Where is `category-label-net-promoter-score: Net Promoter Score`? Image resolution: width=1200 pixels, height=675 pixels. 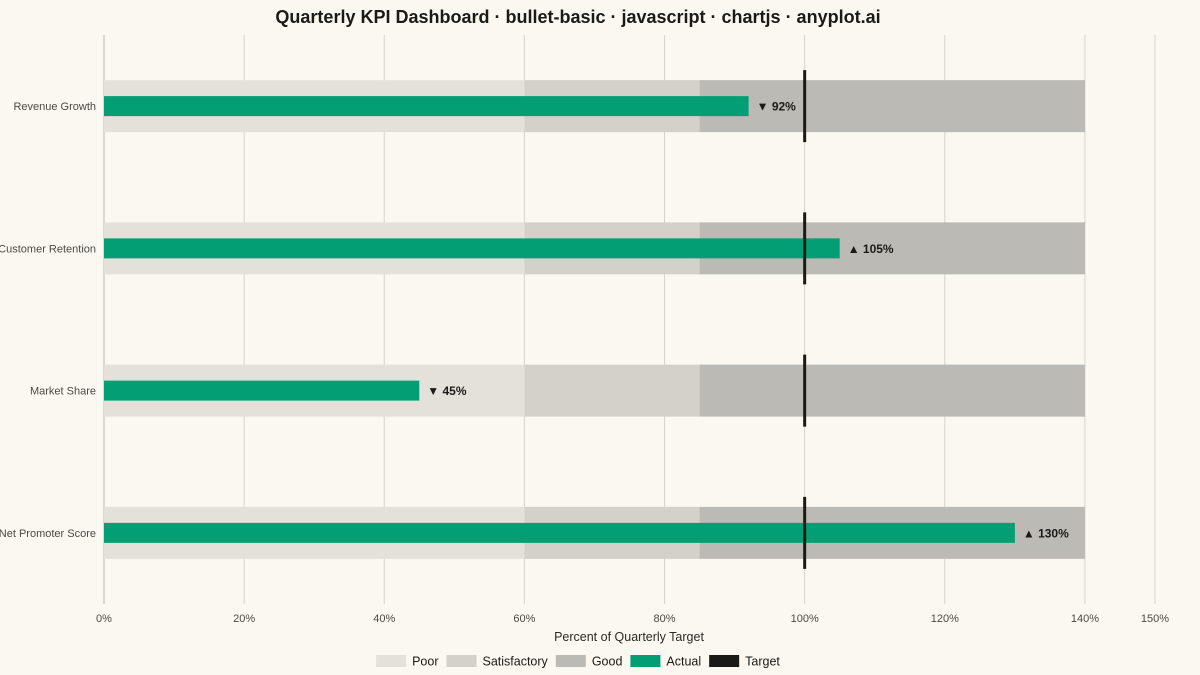 category-label-net-promoter-score: Net Promoter Score is located at coordinates (48, 534).